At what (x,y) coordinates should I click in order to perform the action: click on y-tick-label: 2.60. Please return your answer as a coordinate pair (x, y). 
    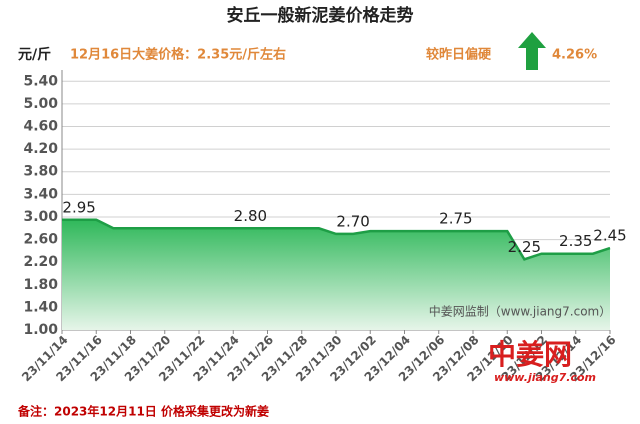
    Looking at the image, I should click on (40, 240).